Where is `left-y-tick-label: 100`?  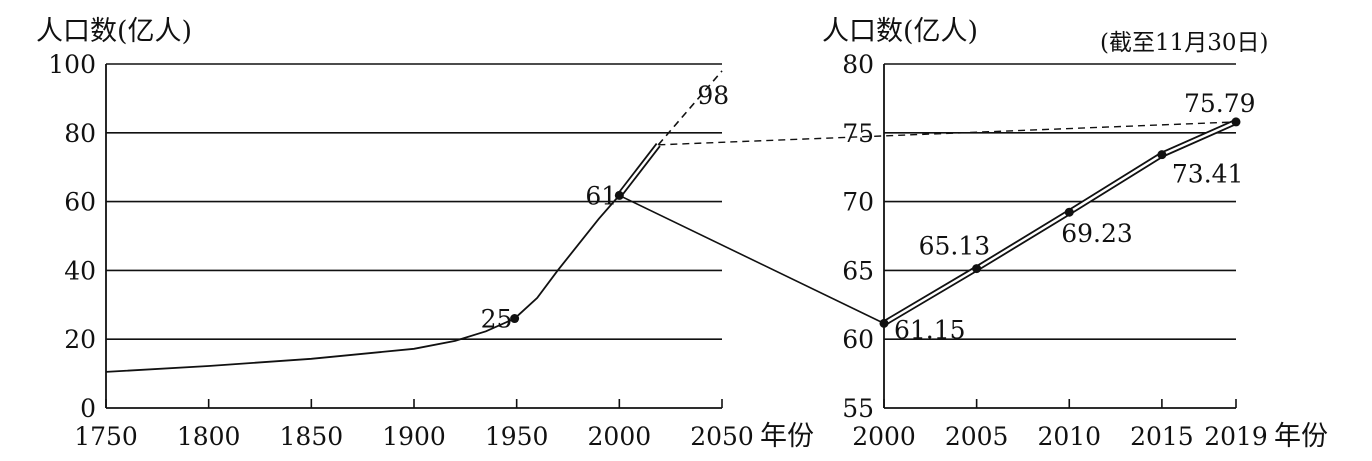
left-y-tick-label: 100 is located at coordinates (72, 64).